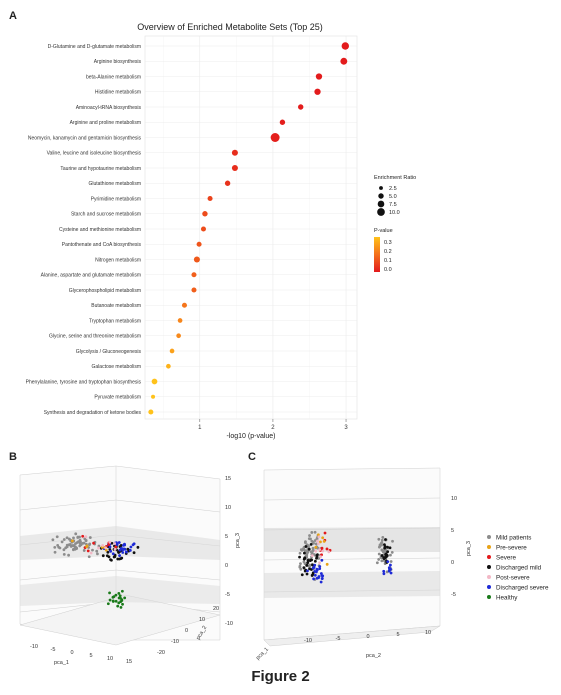 Image resolution: width=561 pixels, height=695 pixels. I want to click on size-legend-label: 10.0, so click(394, 213).